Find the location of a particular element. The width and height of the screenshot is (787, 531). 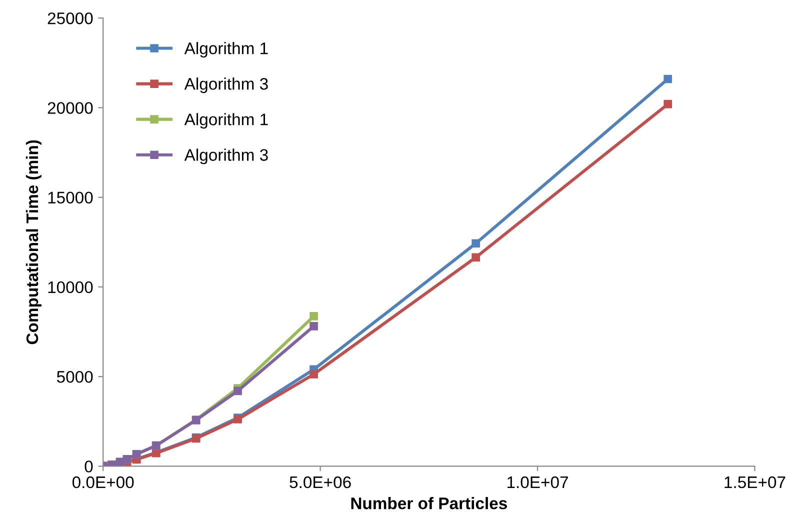

x-axis-title: Number of Particles is located at coordinates (429, 503).